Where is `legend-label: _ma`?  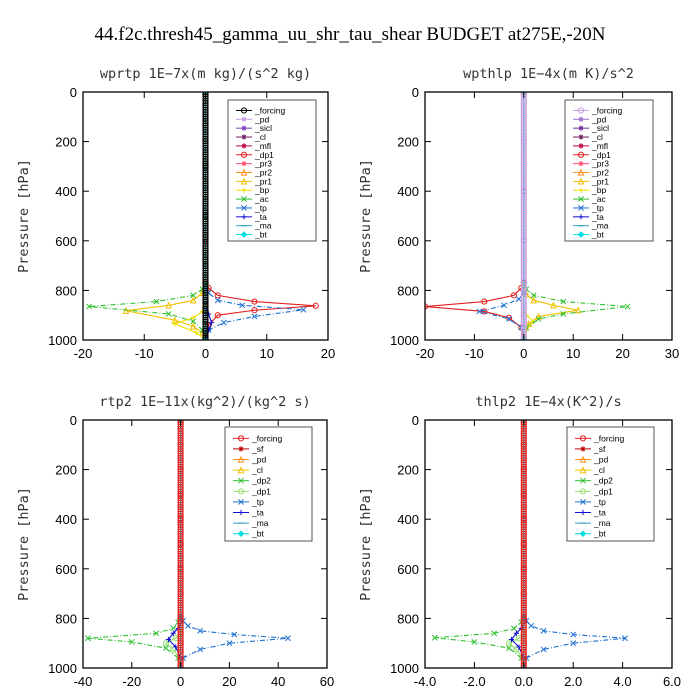 legend-label: _ma is located at coordinates (602, 523).